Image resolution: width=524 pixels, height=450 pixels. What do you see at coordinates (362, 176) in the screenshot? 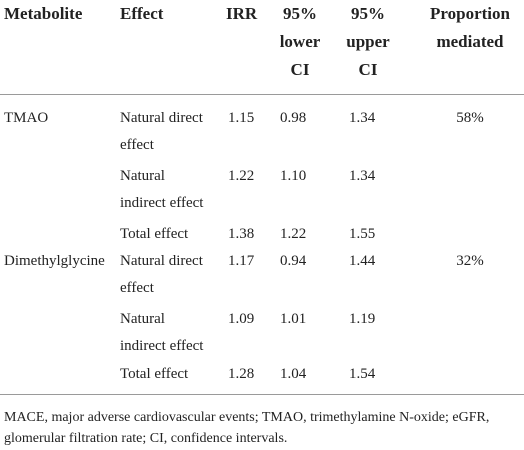
I see `row-2-upper: 1.34` at bounding box center [362, 176].